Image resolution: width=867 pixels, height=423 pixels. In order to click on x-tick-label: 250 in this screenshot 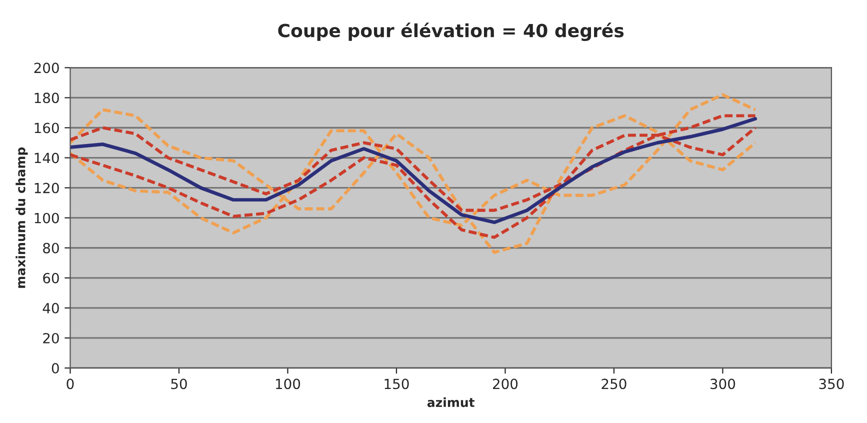, I will do `click(614, 384)`.